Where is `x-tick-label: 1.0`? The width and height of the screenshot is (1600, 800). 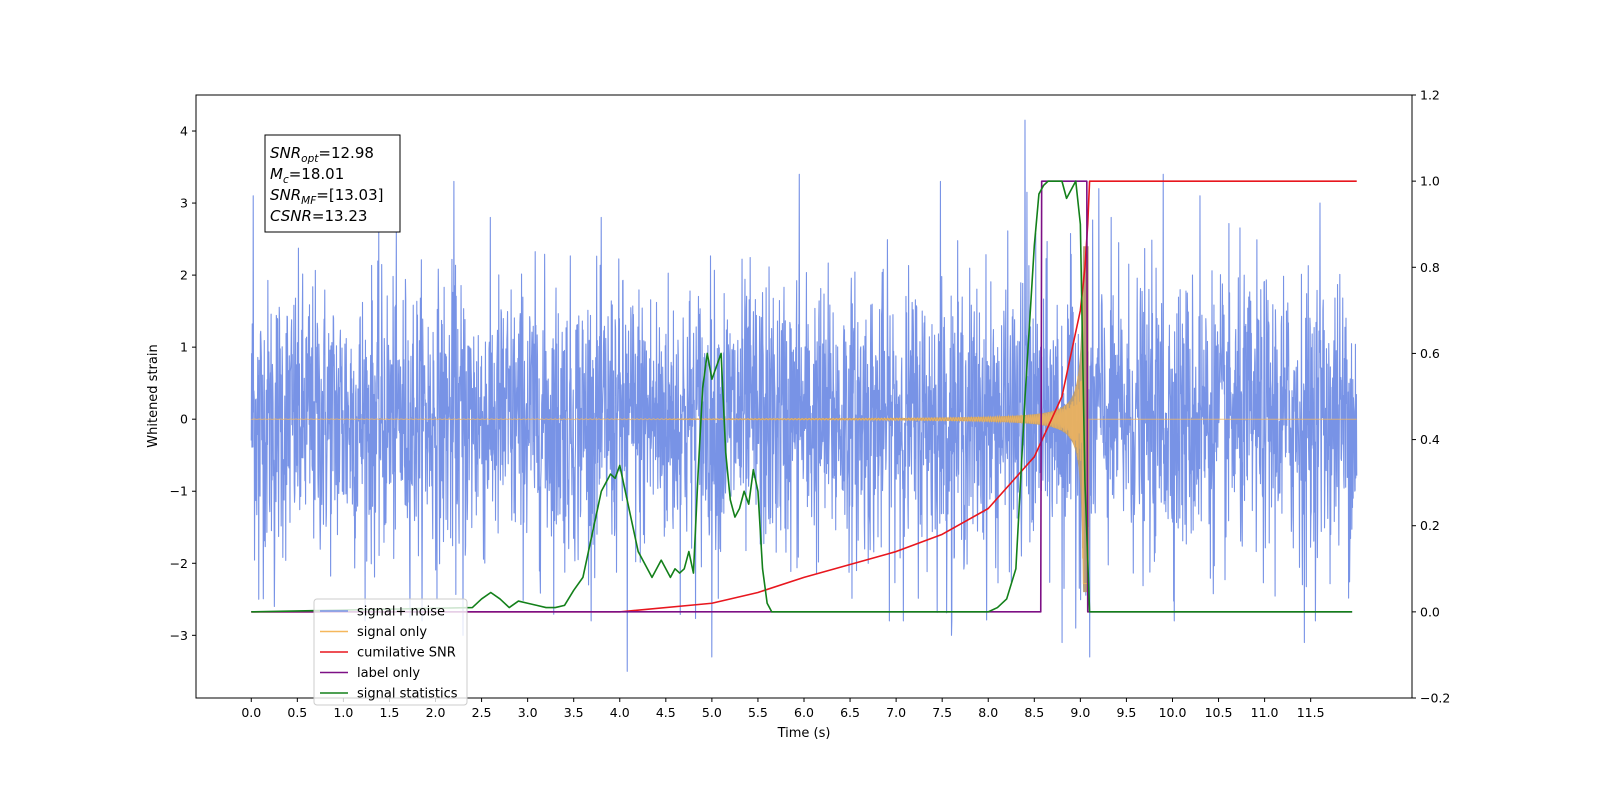
x-tick-label: 1.0 is located at coordinates (343, 712).